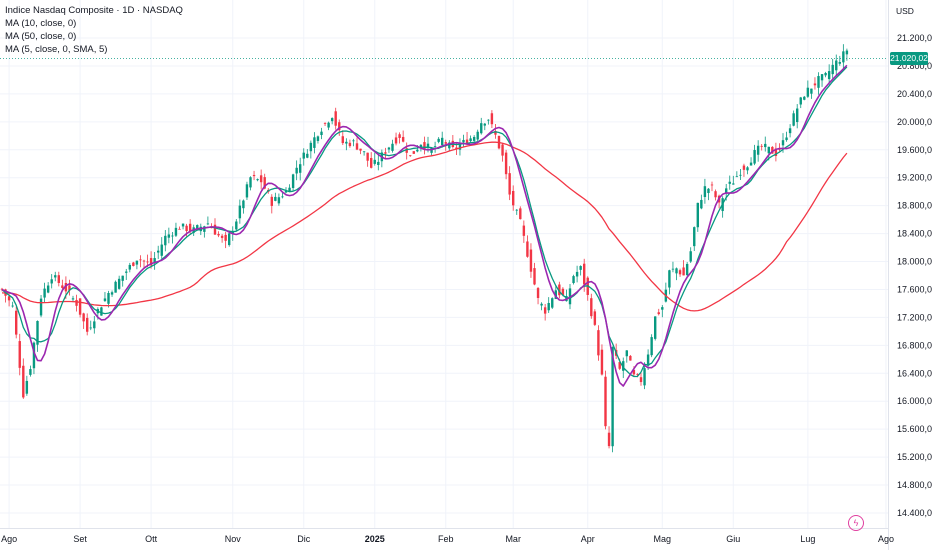 The height and width of the screenshot is (550, 932). I want to click on y-tick-label: 20.000,00, so click(914, 122).